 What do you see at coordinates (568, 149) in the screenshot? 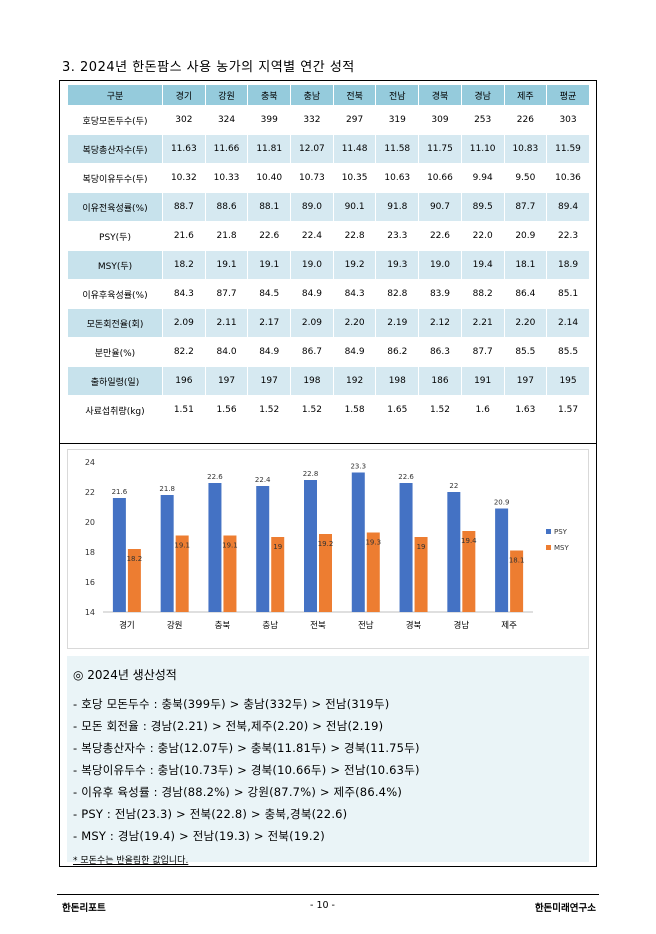
I see `table-cell: 11.59` at bounding box center [568, 149].